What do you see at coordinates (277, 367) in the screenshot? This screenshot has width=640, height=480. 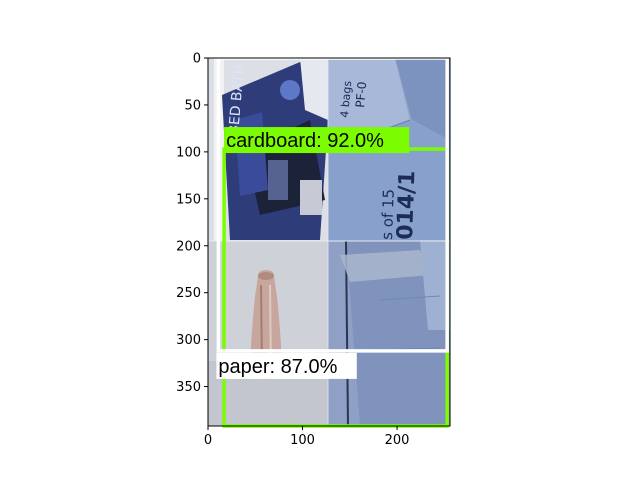 I see `detection-label: paper: 87.0%` at bounding box center [277, 367].